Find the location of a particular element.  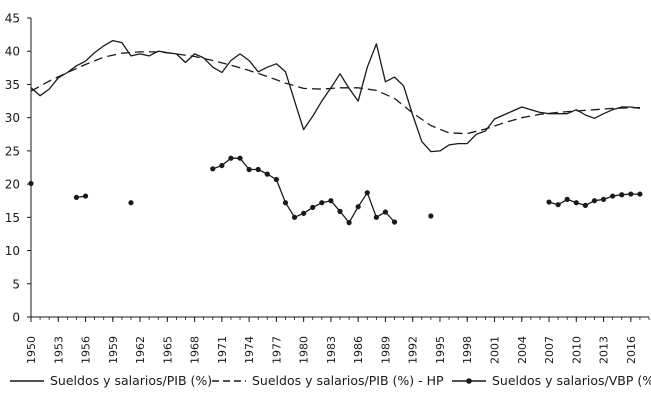

legend-item-markers: Sueldos y salarios/VBP (%) is located at coordinates (551, 380).